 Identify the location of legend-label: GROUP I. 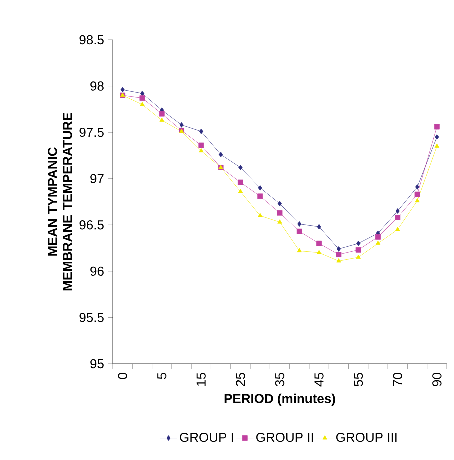
(207, 437).